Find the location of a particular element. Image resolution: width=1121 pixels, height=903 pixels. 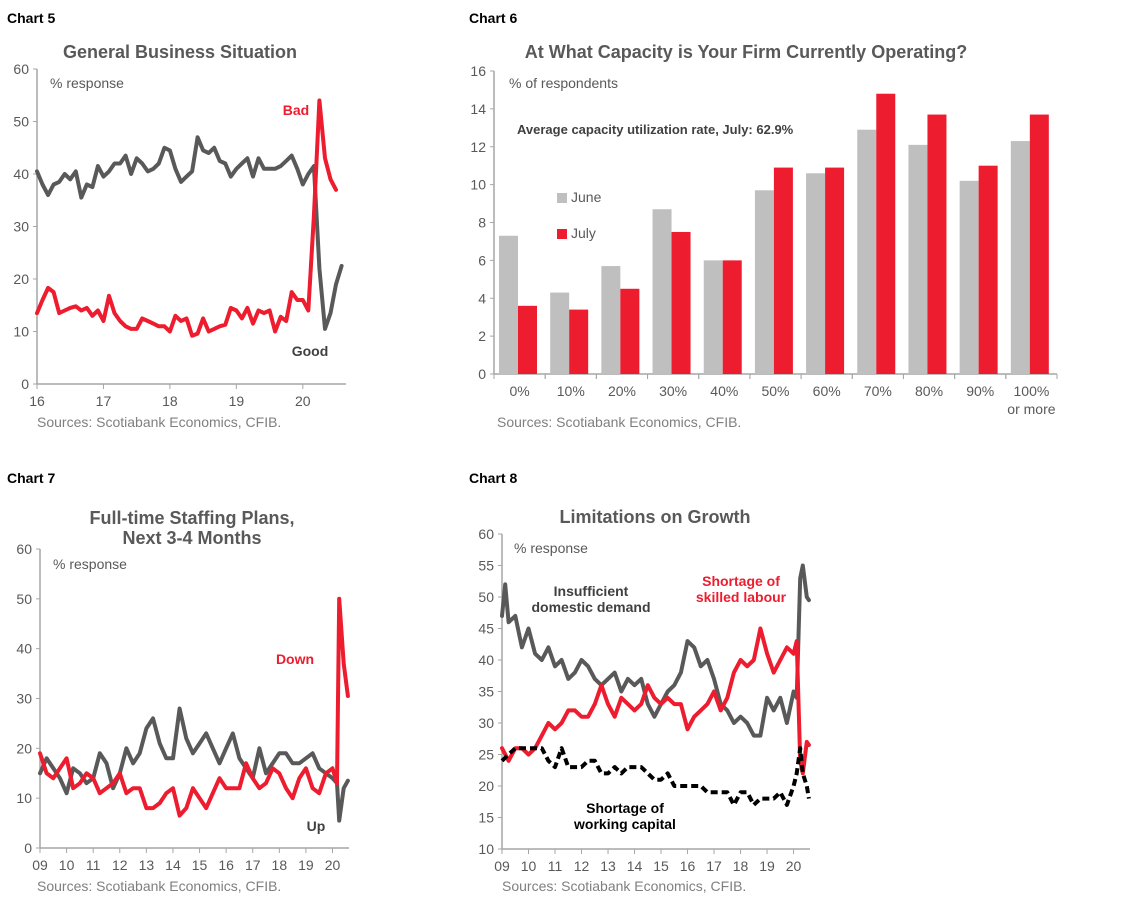

bar-july-30% is located at coordinates (681, 302).